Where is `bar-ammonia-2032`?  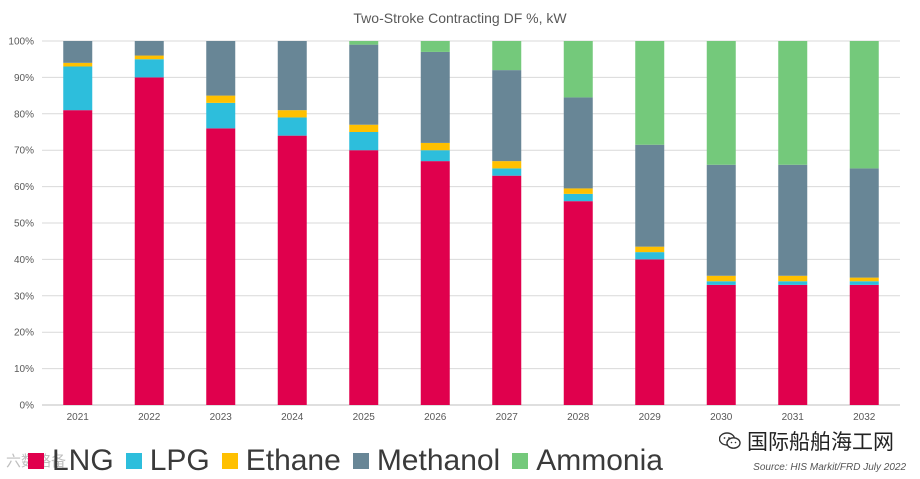
bar-ammonia-2032 is located at coordinates (864, 105).